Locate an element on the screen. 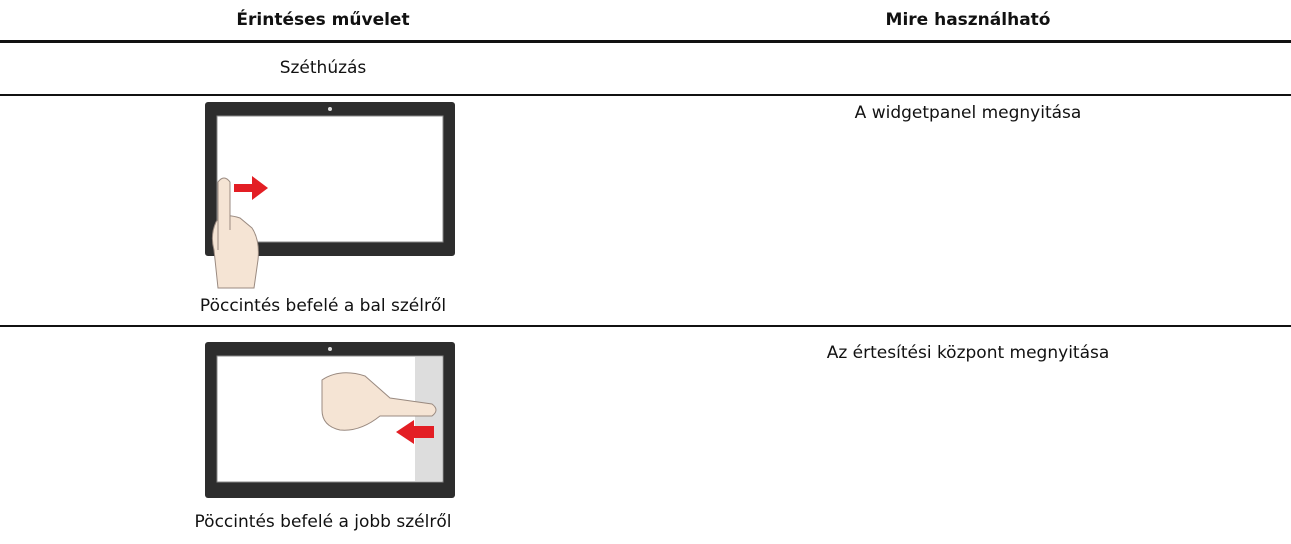 Image resolution: width=1291 pixels, height=544 pixels. usage-text: A widgetpanel megnyitása is located at coordinates (968, 113).